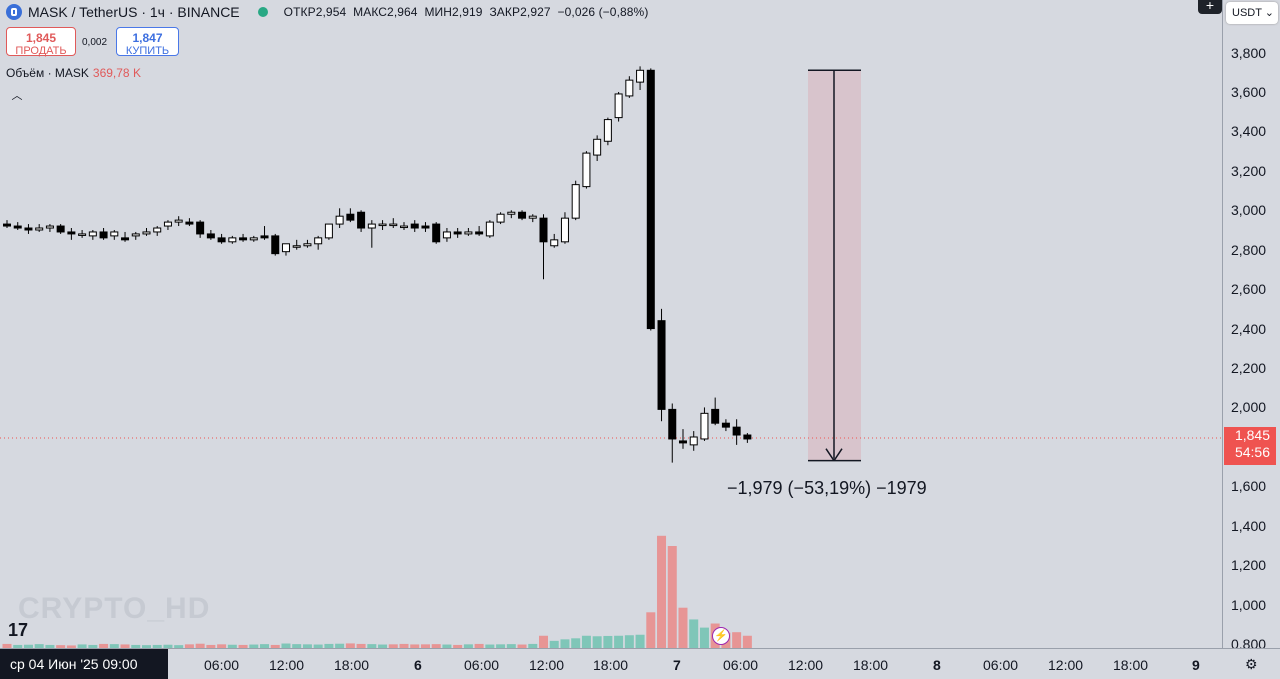 The image size is (1280, 679). I want to click on price-tick: 2,400, so click(1249, 328).